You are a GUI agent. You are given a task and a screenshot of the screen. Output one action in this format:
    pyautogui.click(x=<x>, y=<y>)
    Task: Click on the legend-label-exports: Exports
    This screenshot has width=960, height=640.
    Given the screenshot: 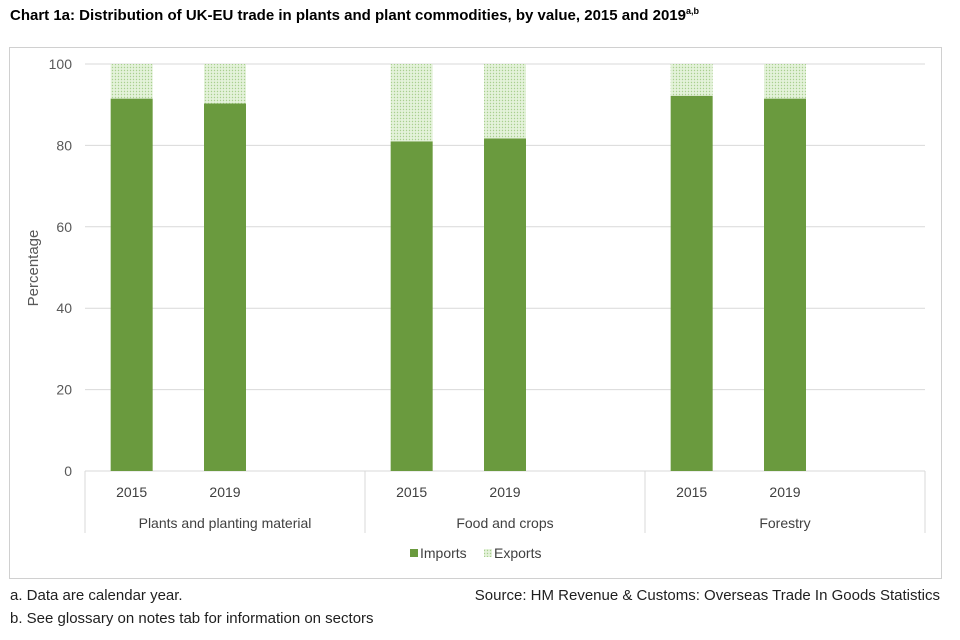 What is the action you would take?
    pyautogui.click(x=517, y=553)
    